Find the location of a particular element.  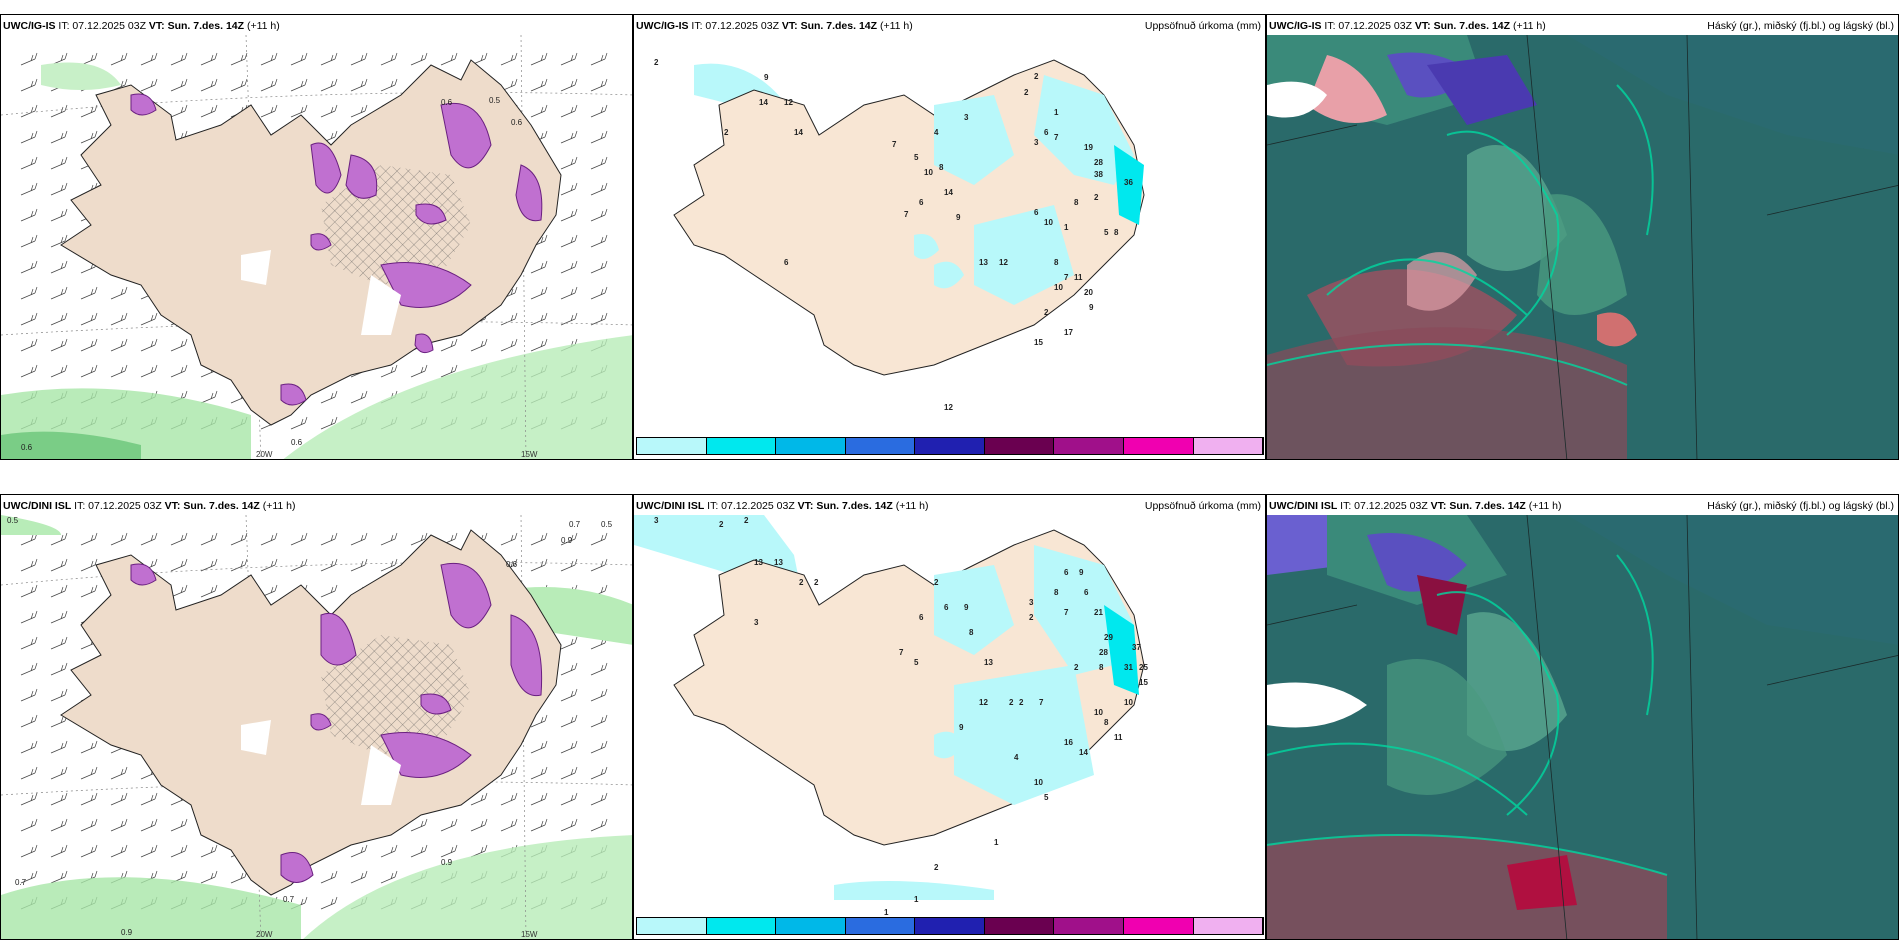

precip-value: 1 is located at coordinates (886, 912).